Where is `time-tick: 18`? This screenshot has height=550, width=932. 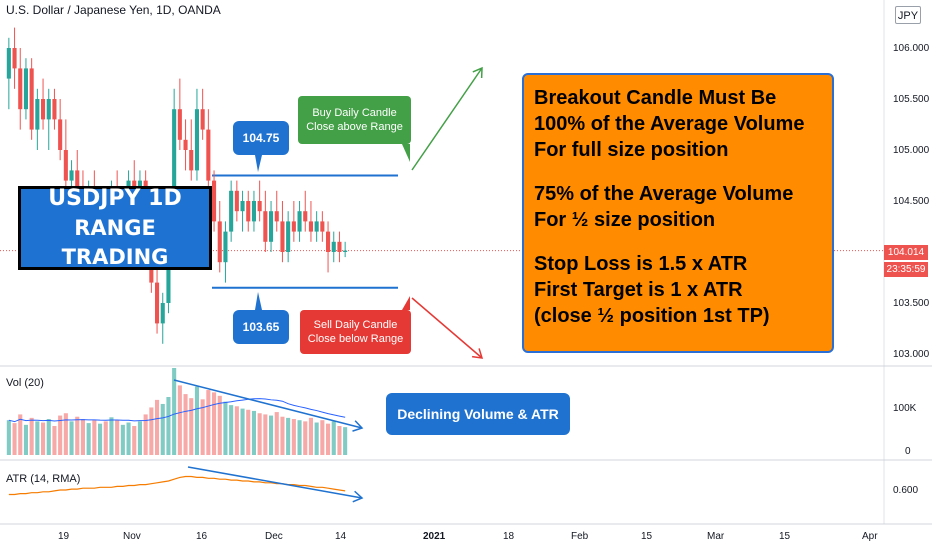
time-tick: 18 is located at coordinates (509, 536).